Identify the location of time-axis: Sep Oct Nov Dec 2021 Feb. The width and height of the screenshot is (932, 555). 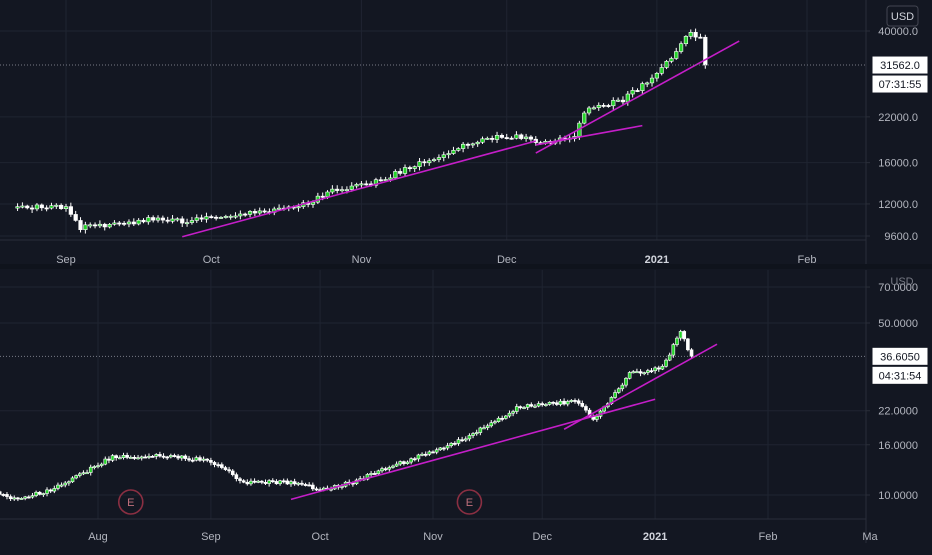
(433, 252).